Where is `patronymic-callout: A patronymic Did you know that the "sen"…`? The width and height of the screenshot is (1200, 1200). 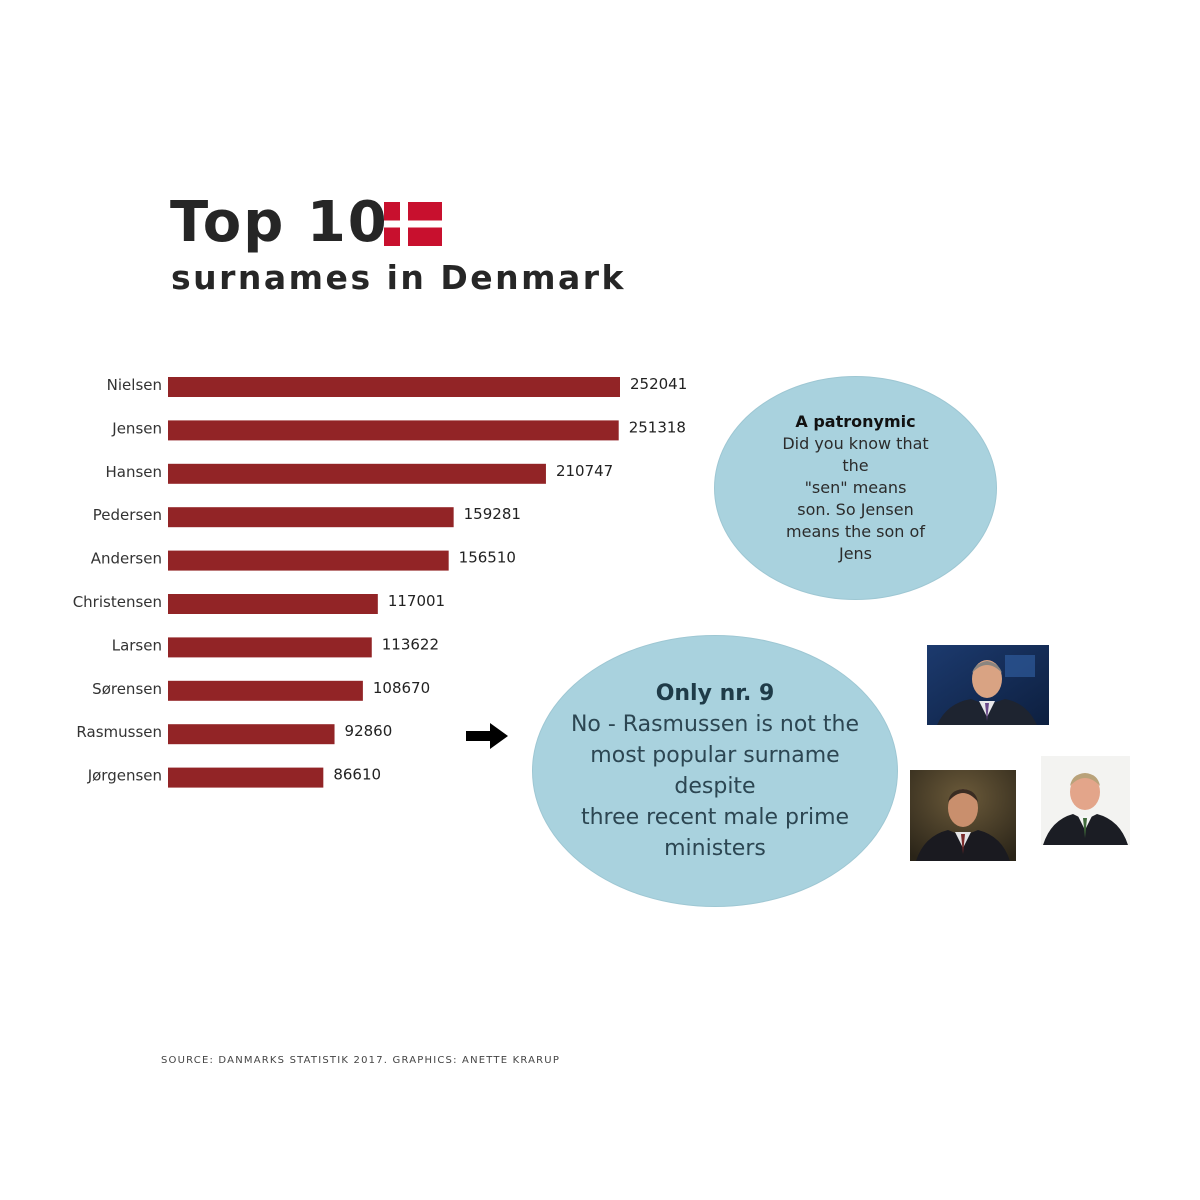
patronymic-callout: A patronymic Did you know that the "sen"… is located at coordinates (855, 488).